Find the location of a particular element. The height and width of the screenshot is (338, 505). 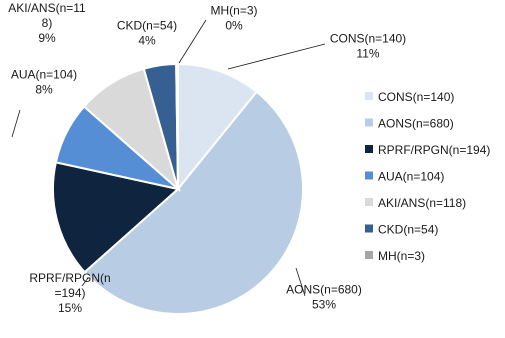

data-label-2: AONS(n=680) 53% is located at coordinates (324, 297).